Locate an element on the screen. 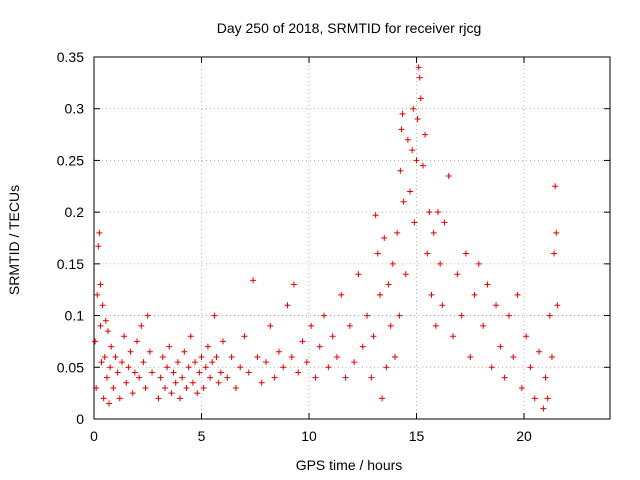 This screenshot has height=480, width=640. y-tick-label: 0.1 is located at coordinates (75, 316).